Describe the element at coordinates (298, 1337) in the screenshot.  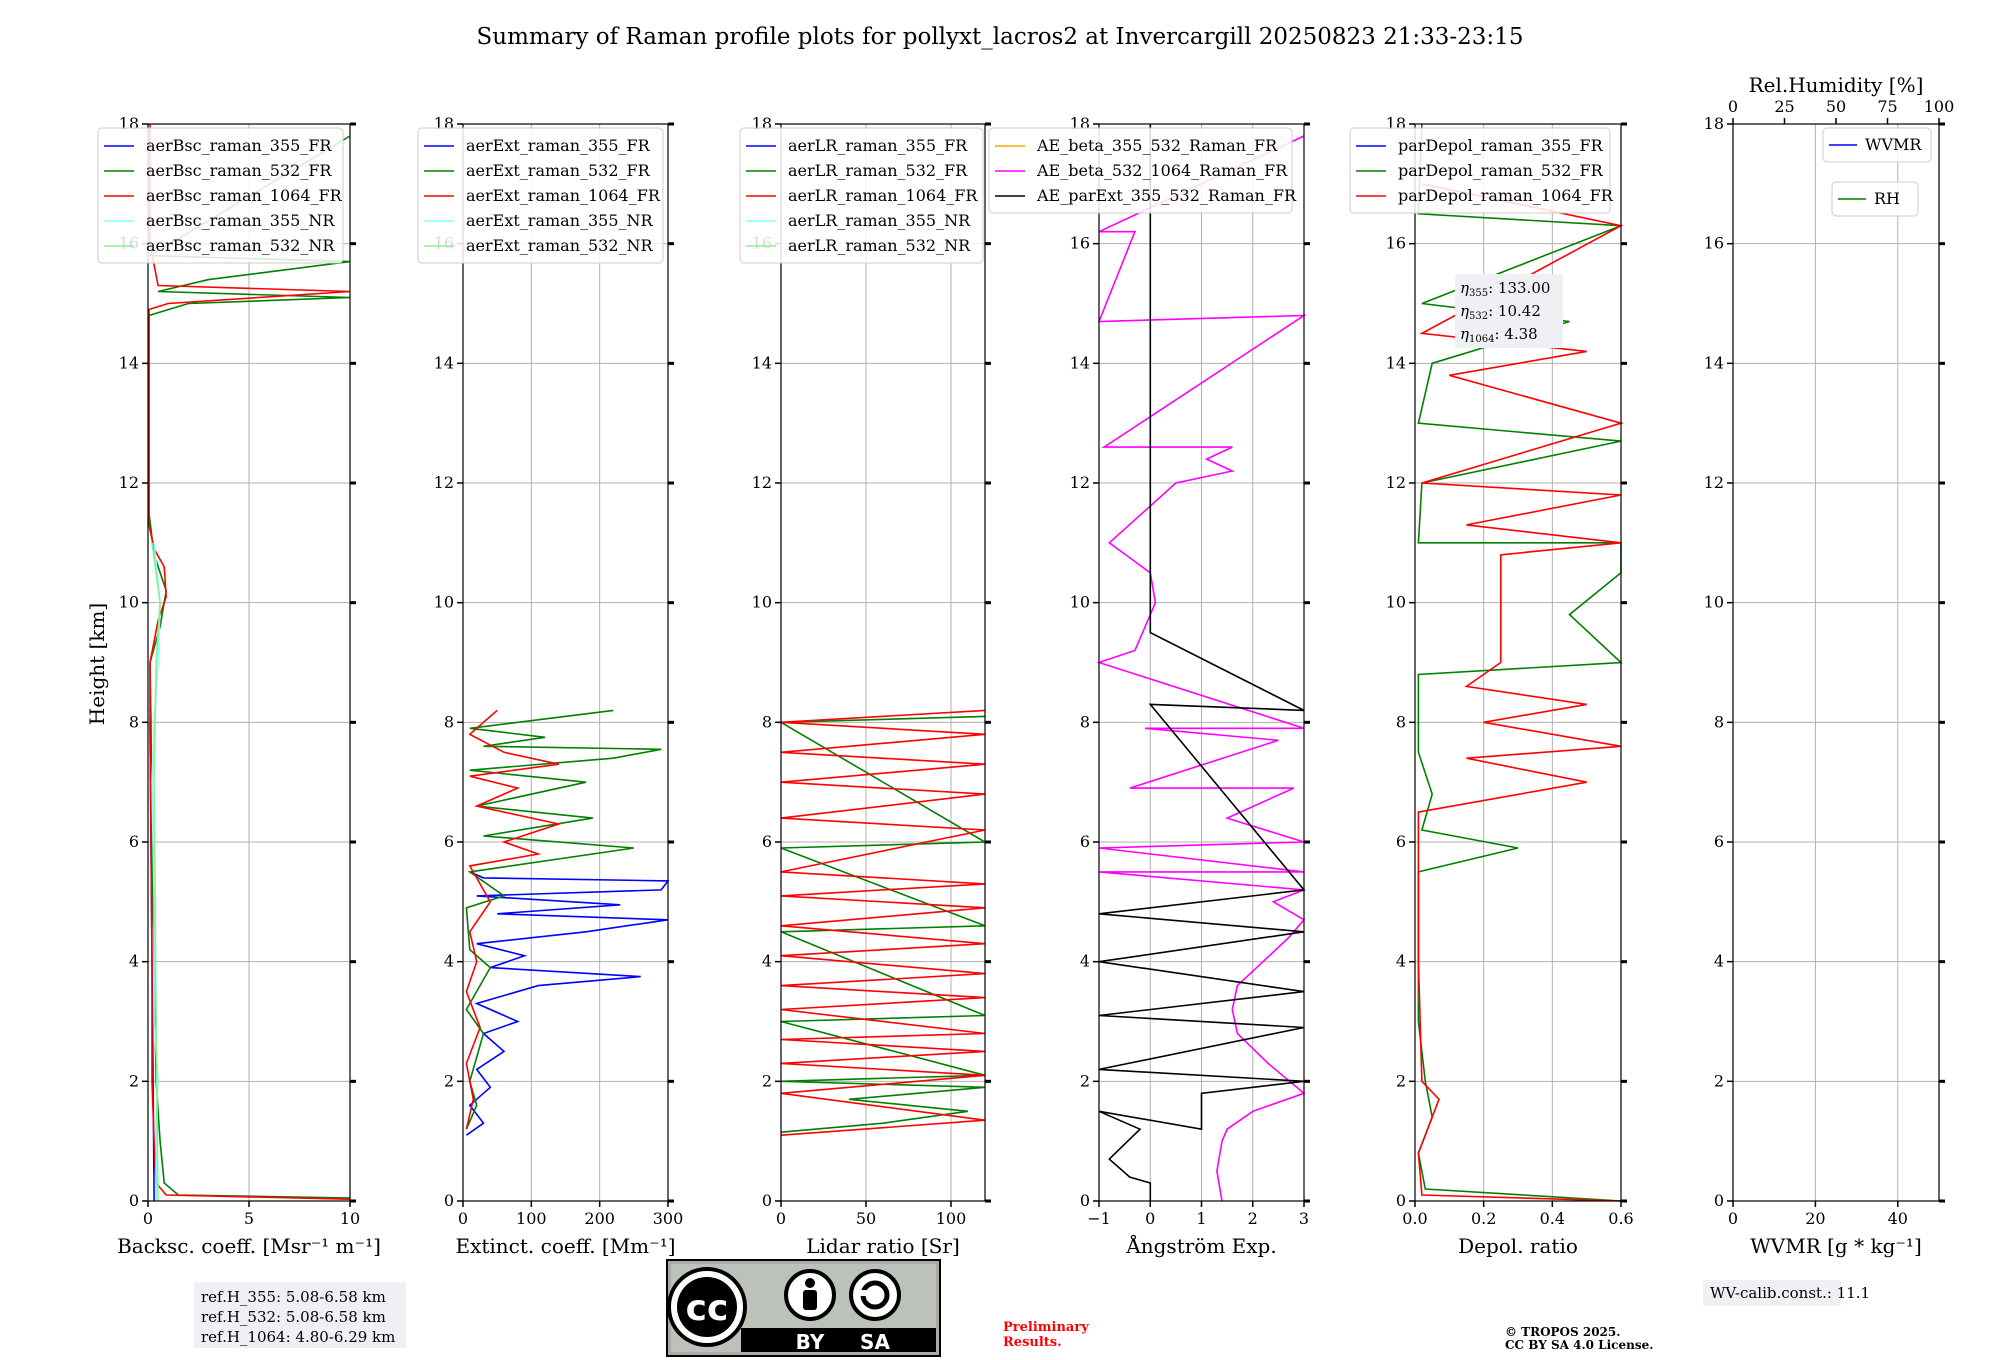
I see `ref-height-1064: ref.H_1064: 4.80-6.29 km` at that location.